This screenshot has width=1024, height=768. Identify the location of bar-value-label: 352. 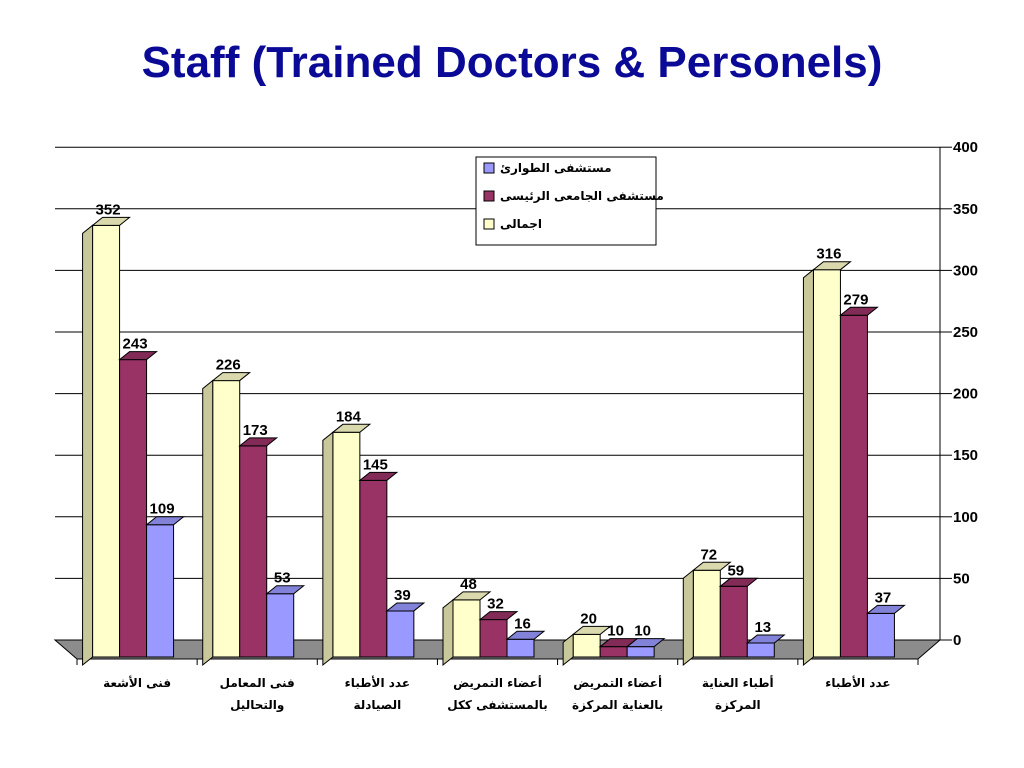
(108, 209).